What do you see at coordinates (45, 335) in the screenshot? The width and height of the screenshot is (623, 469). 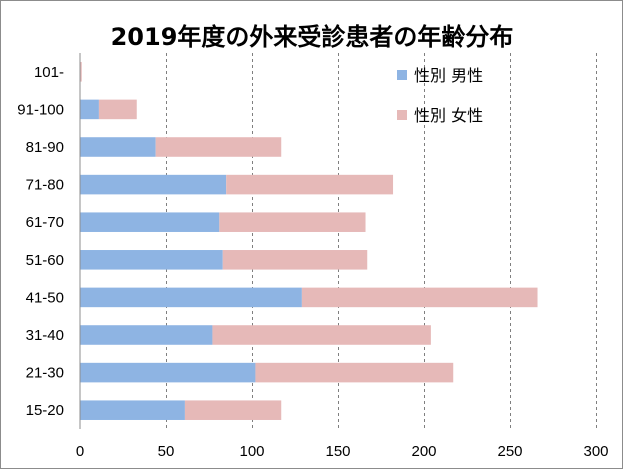 I see `y-tick-label: 31-40` at bounding box center [45, 335].